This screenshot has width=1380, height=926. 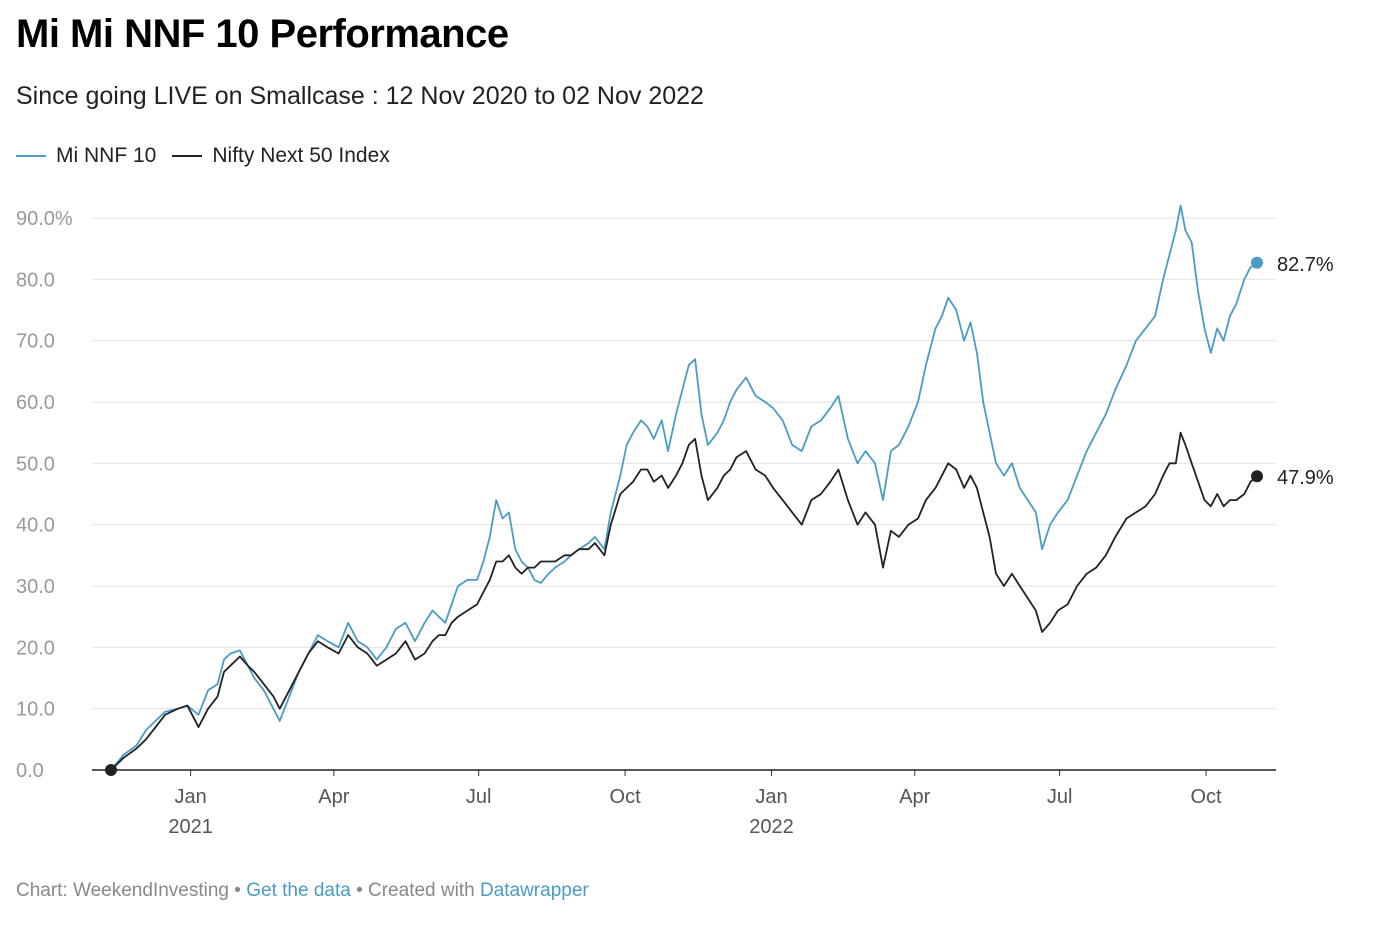 I want to click on y-tick-label-1: 10.0, so click(x=35, y=710).